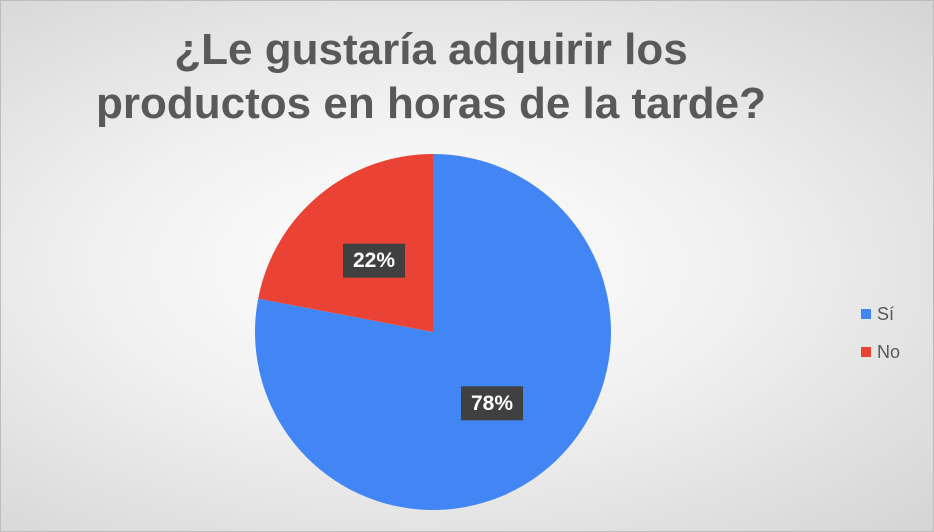 The width and height of the screenshot is (934, 532). I want to click on legend-label: No, so click(888, 352).